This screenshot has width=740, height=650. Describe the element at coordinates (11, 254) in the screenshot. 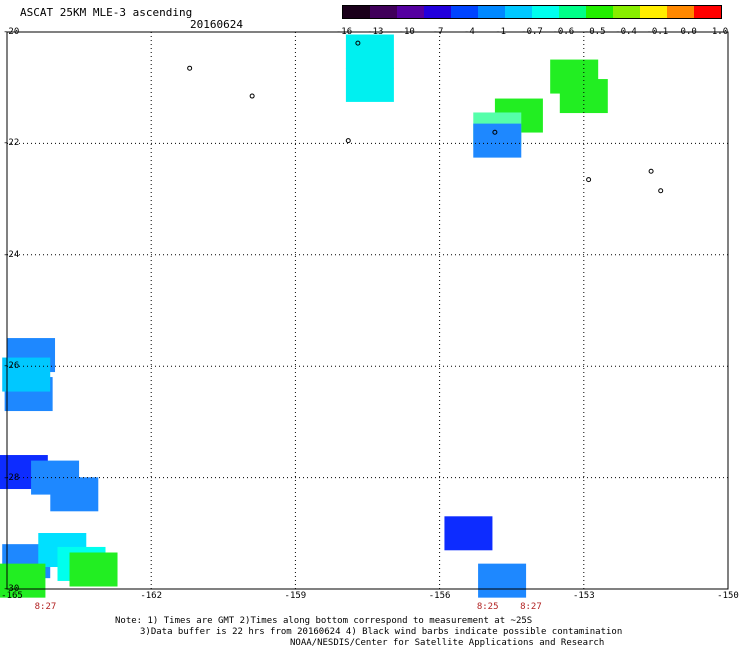

I see `latitude-tick-label: -24` at that location.